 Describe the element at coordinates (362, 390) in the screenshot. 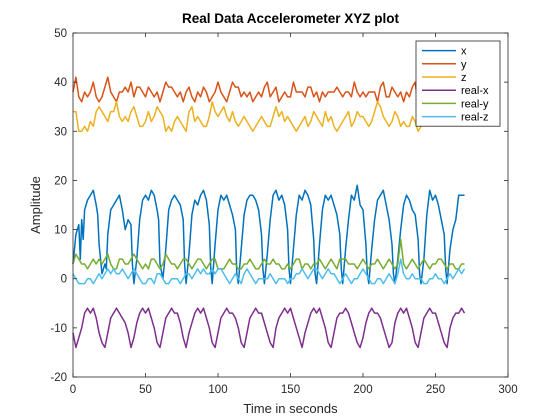

I see `x-tick-label: 200` at that location.